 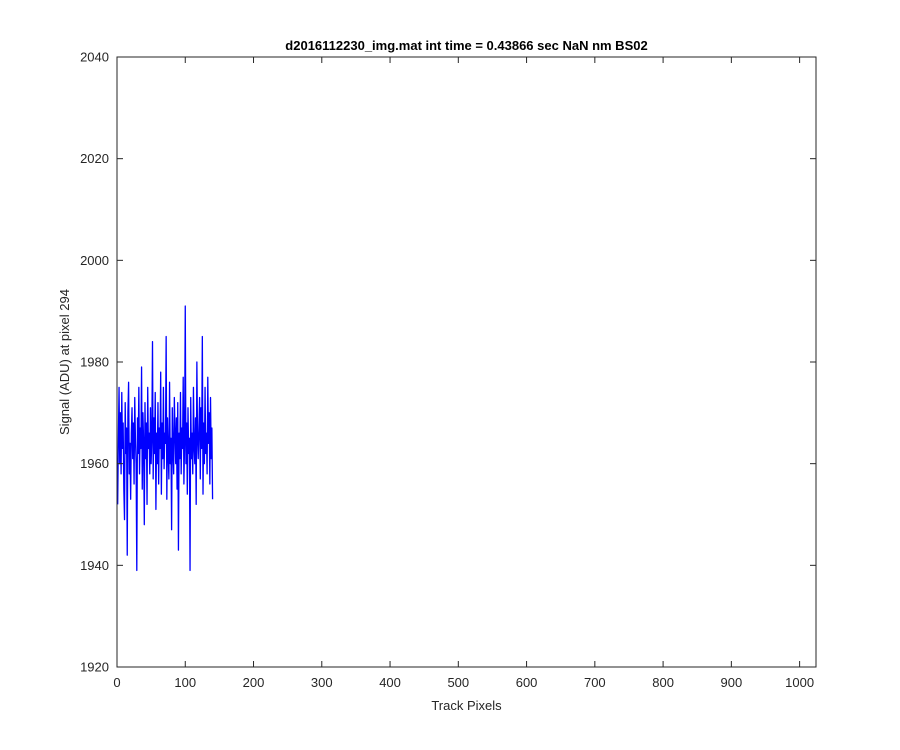 What do you see at coordinates (94, 667) in the screenshot?
I see `y-tick-label: 1920` at bounding box center [94, 667].